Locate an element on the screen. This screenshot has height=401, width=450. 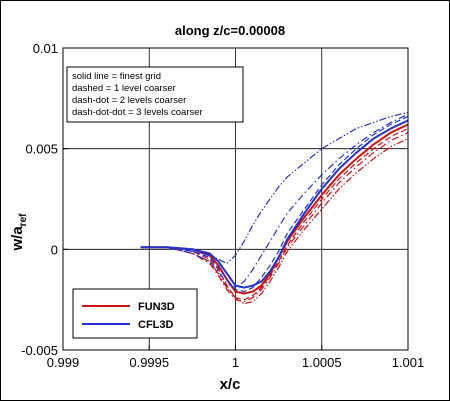
y-tick-label: 0 is located at coordinates (54, 249).